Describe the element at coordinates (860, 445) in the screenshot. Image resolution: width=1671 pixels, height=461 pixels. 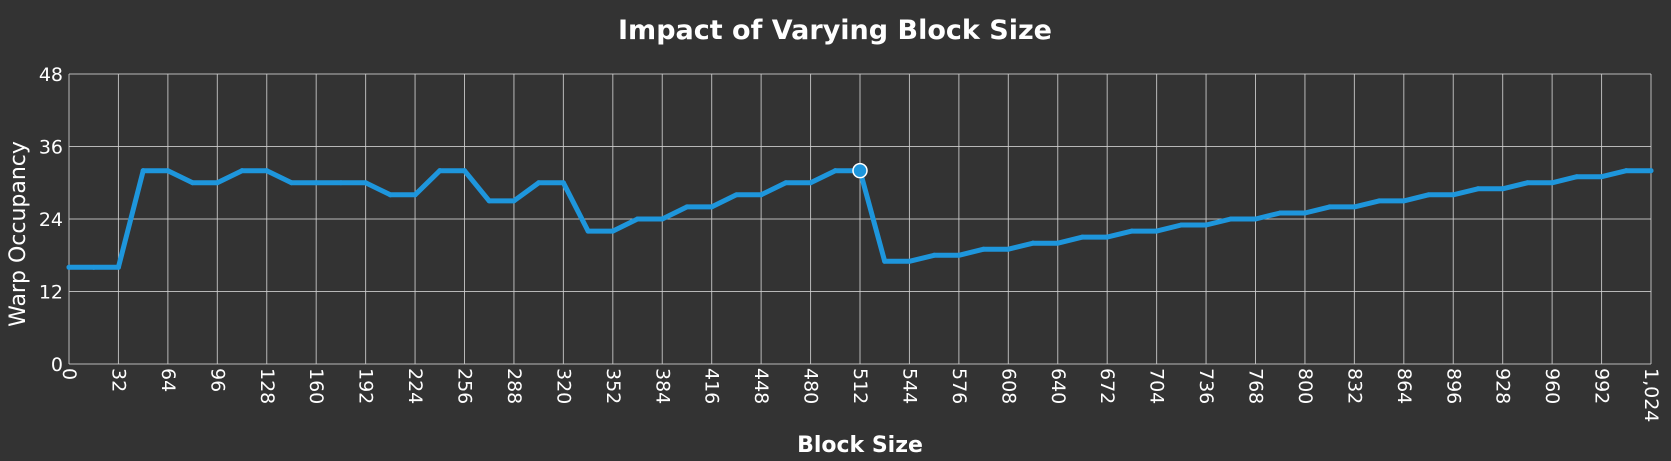
I see `x-axis-title: Block Size` at that location.